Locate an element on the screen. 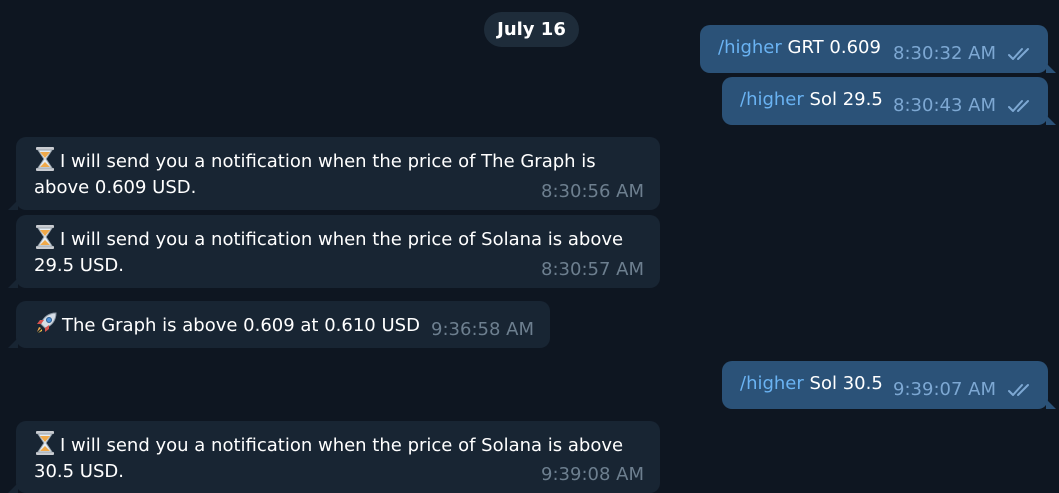 This screenshot has height=493, width=1059. message-text: The Graph is above 0.609 at 0.610 USD is located at coordinates (227, 325).